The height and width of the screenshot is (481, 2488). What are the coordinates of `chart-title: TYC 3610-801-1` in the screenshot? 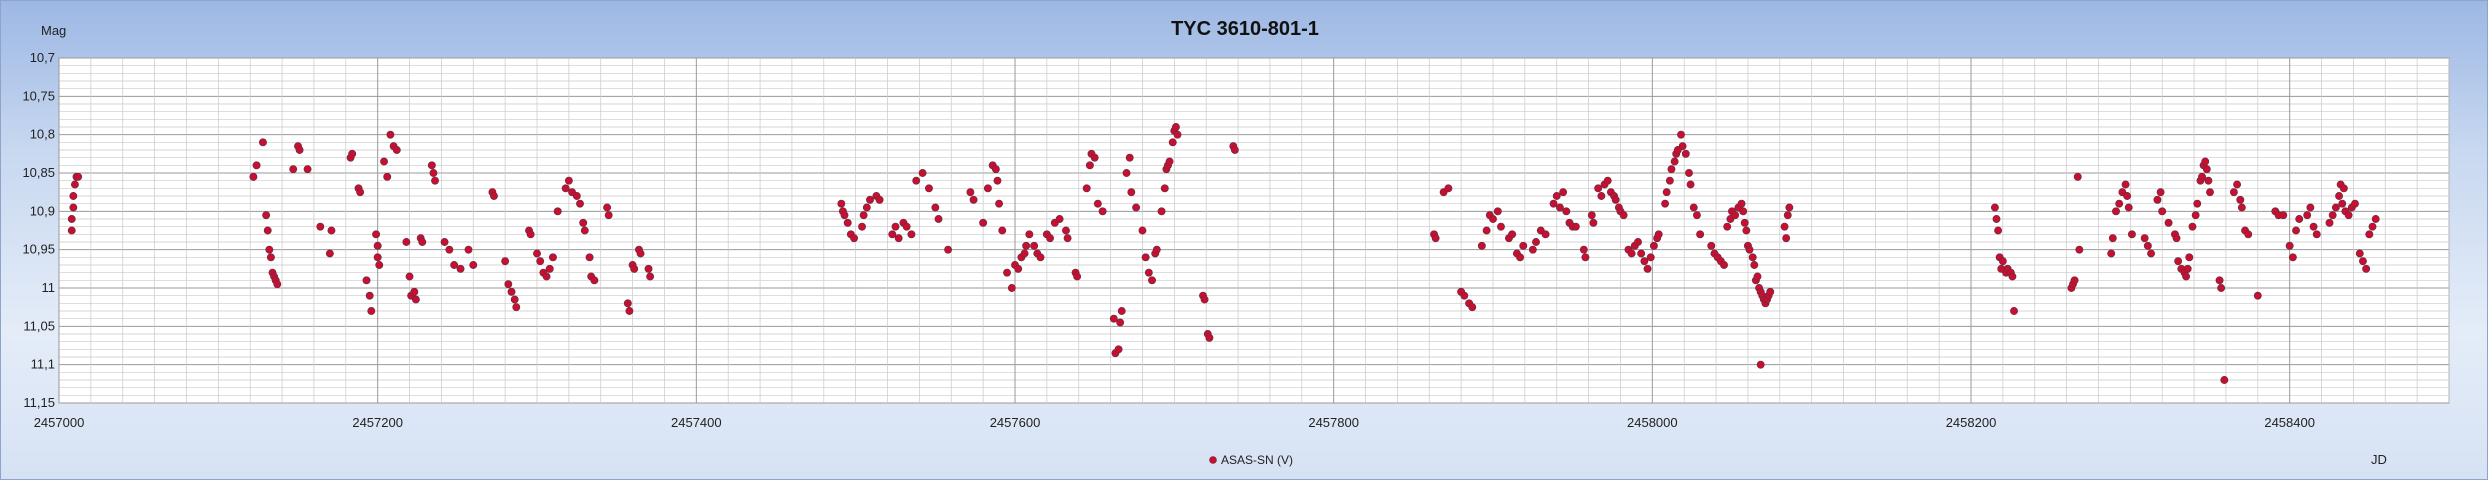 It's located at (1245, 29).